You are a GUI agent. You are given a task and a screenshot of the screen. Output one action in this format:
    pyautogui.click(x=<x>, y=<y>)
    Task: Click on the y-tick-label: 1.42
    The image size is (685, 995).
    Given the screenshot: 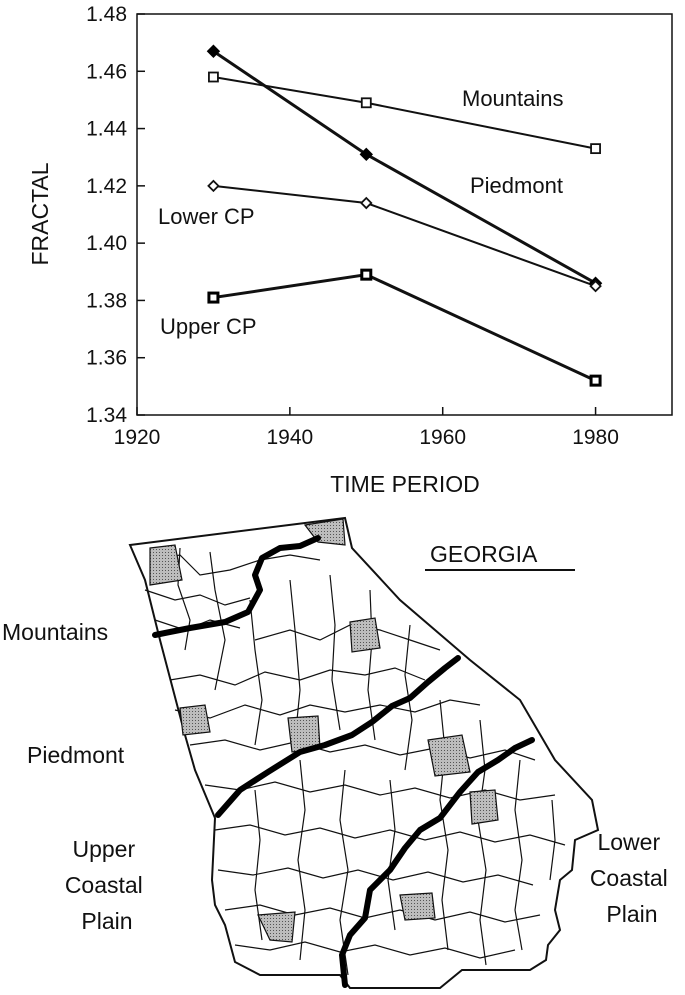 What is the action you would take?
    pyautogui.click(x=106, y=186)
    